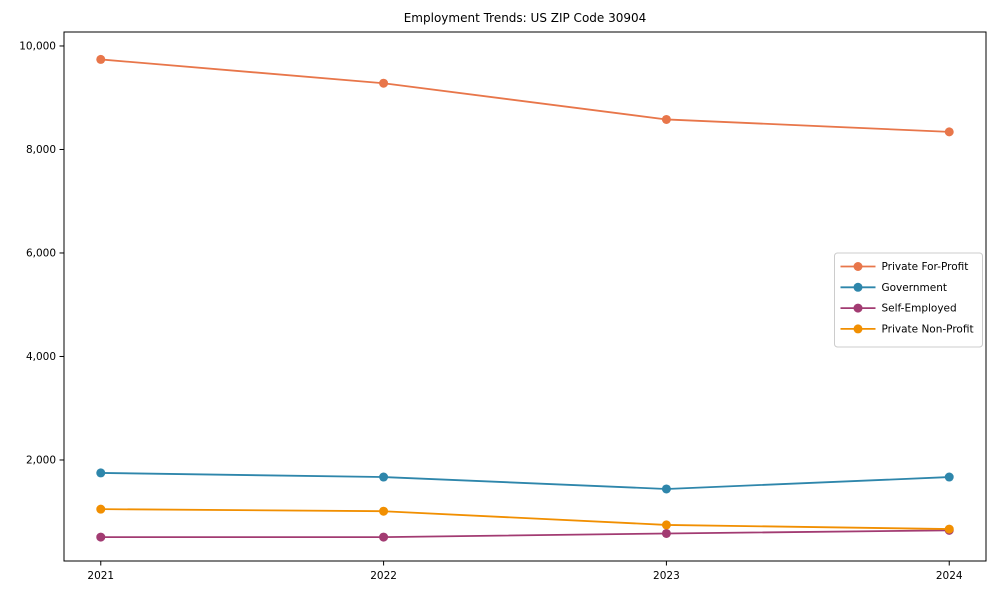 Image resolution: width=1000 pixels, height=600 pixels. What do you see at coordinates (525, 481) in the screenshot?
I see `series-line-government` at bounding box center [525, 481].